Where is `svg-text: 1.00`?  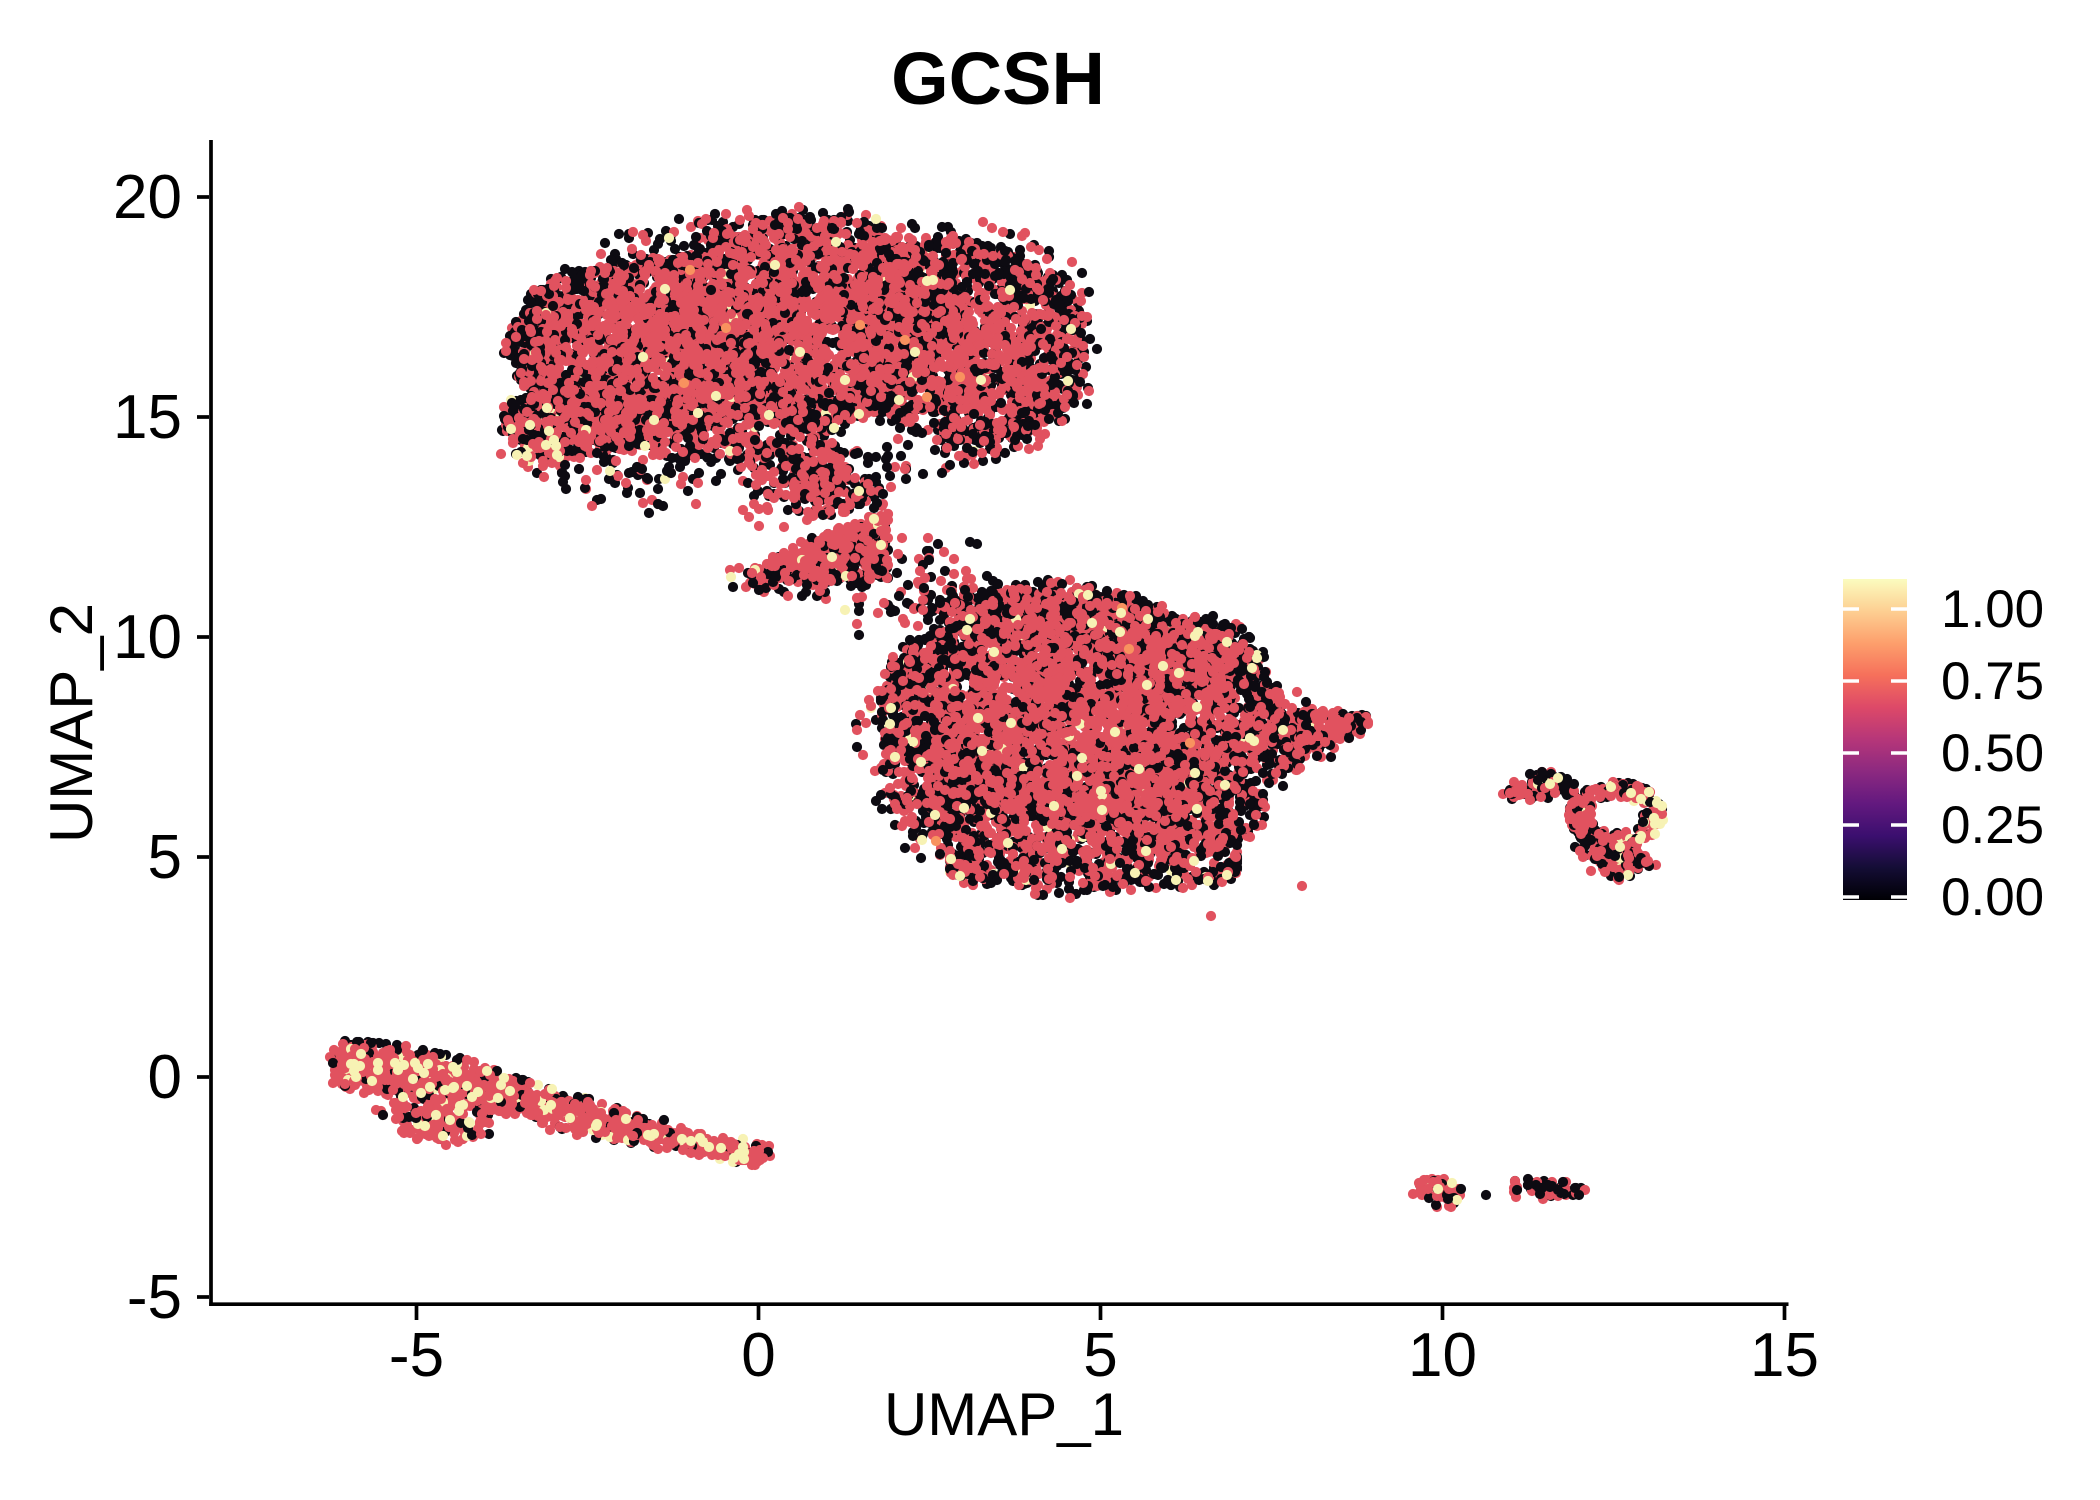
svg-text: 1.00 is located at coordinates (1992, 609).